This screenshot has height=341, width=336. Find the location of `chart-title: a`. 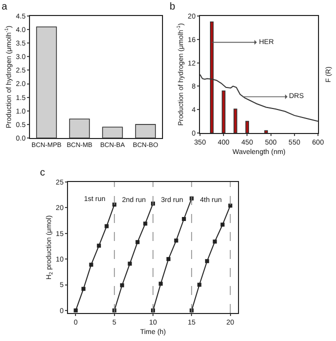

chart-title: a is located at coordinates (5, 6).